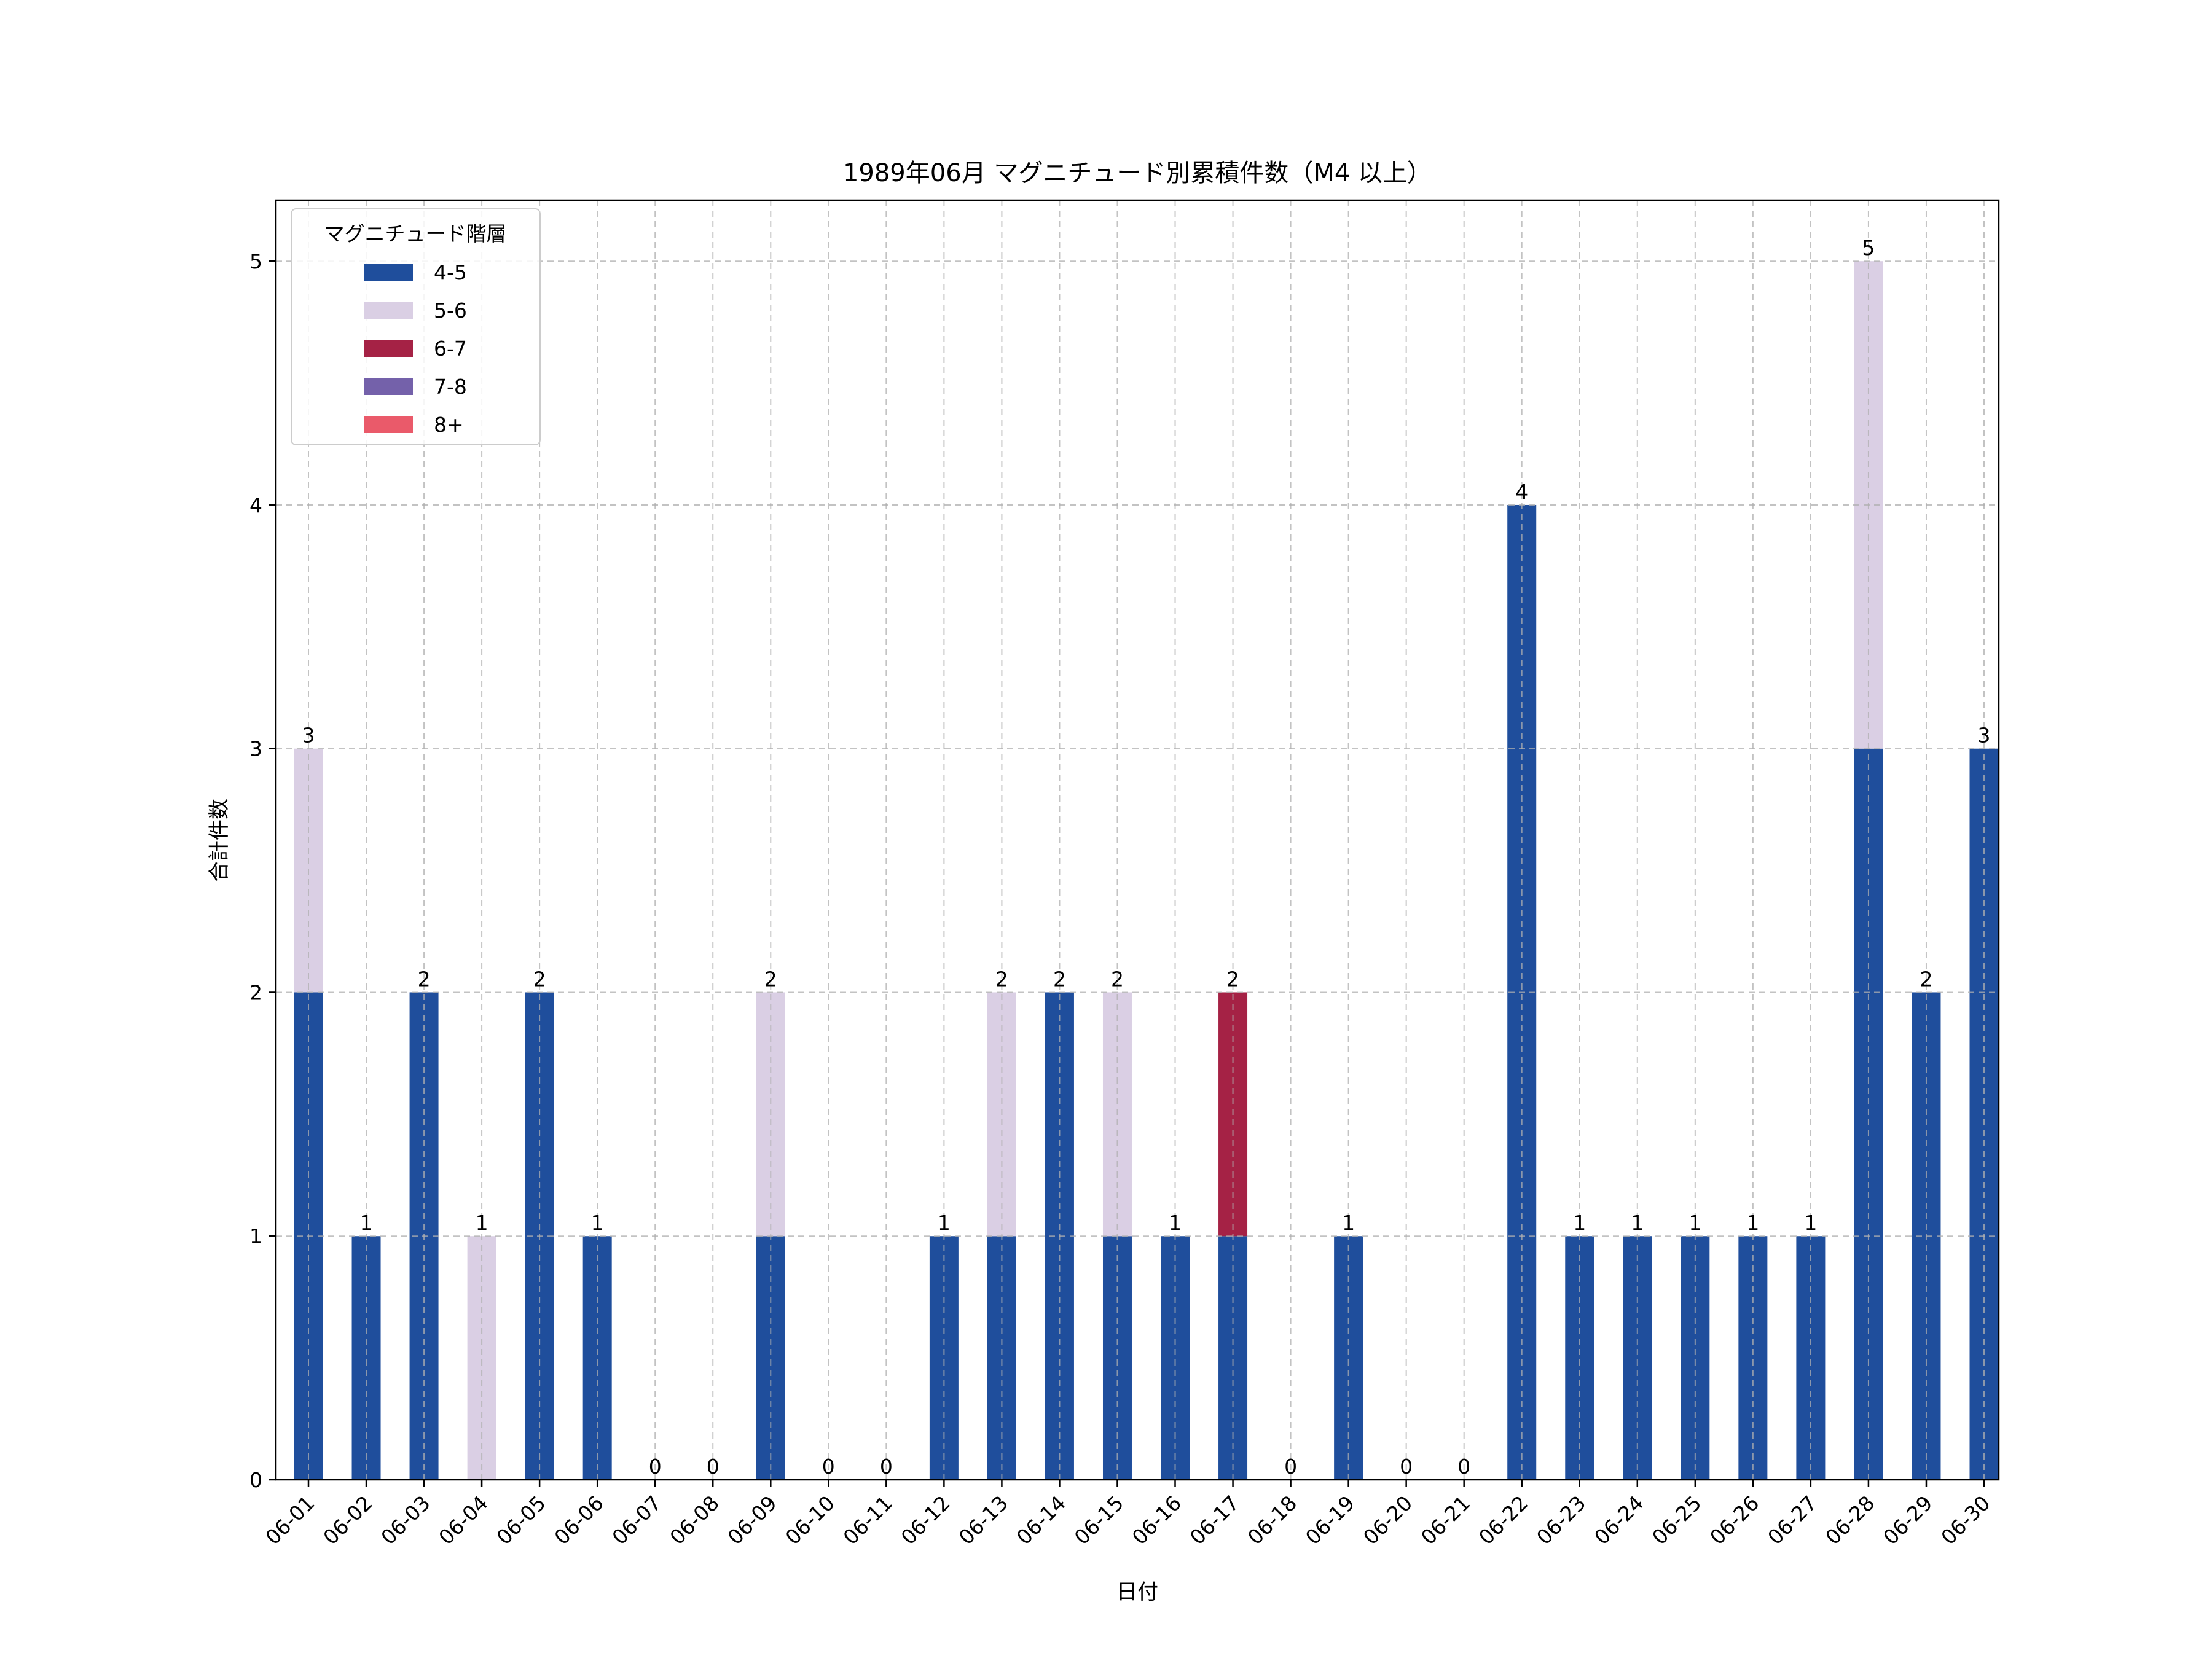 This screenshot has height=1661, width=2212. Describe the element at coordinates (1137, 173) in the screenshot. I see `chart-title: 1989年06月 マグニチュード別累積件数（M4 以上）` at that location.